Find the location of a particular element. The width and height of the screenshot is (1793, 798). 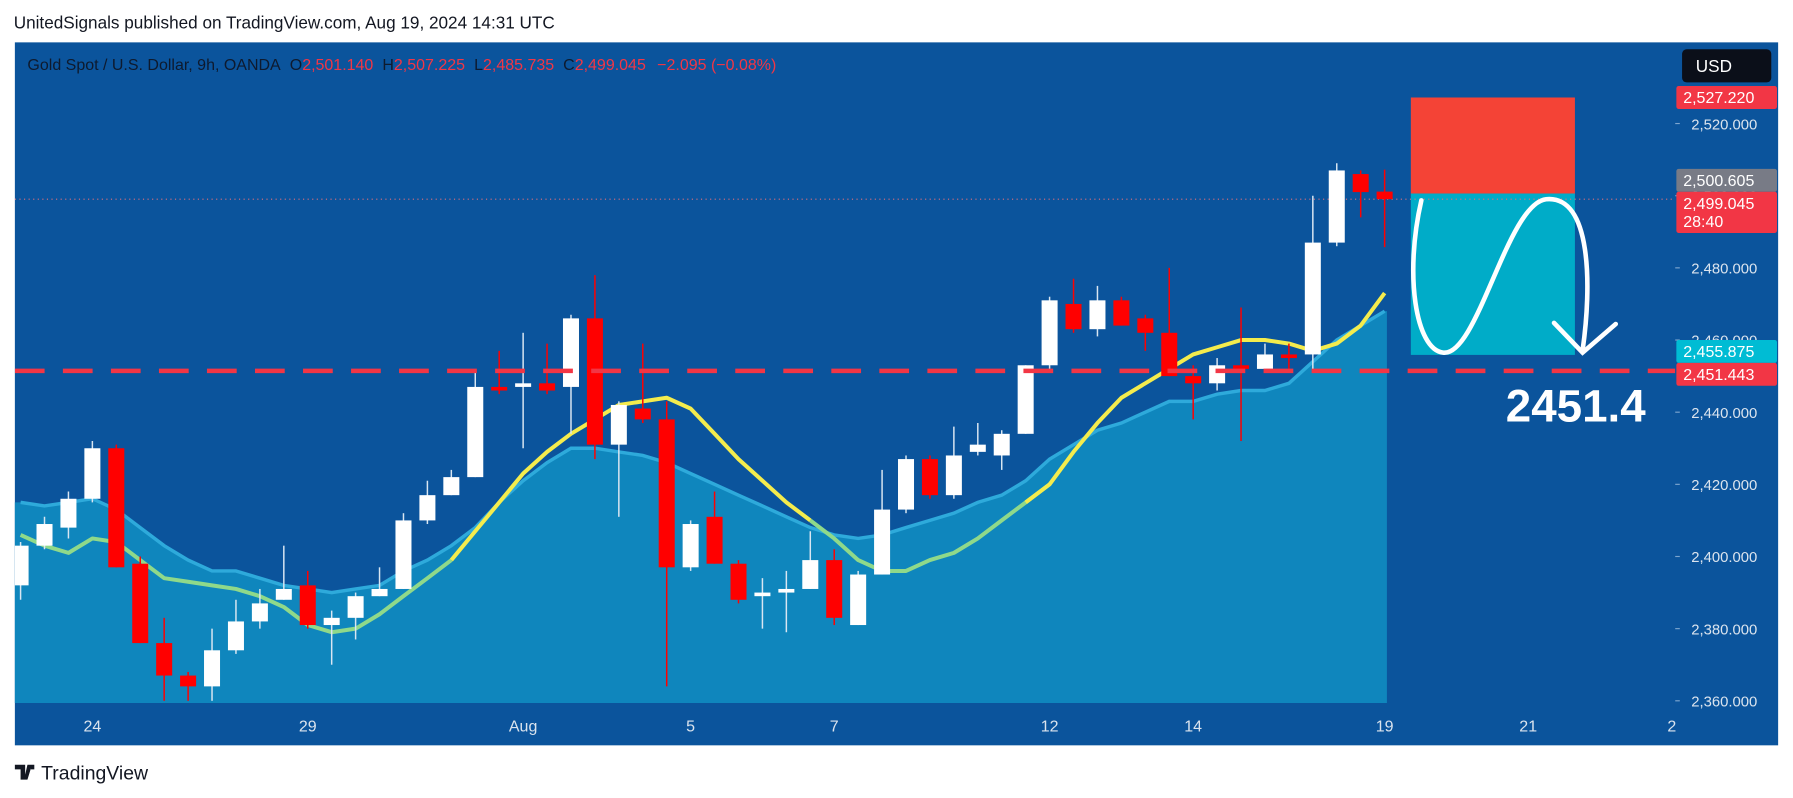

drawn-arrowhead is located at coordinates (1585, 338).